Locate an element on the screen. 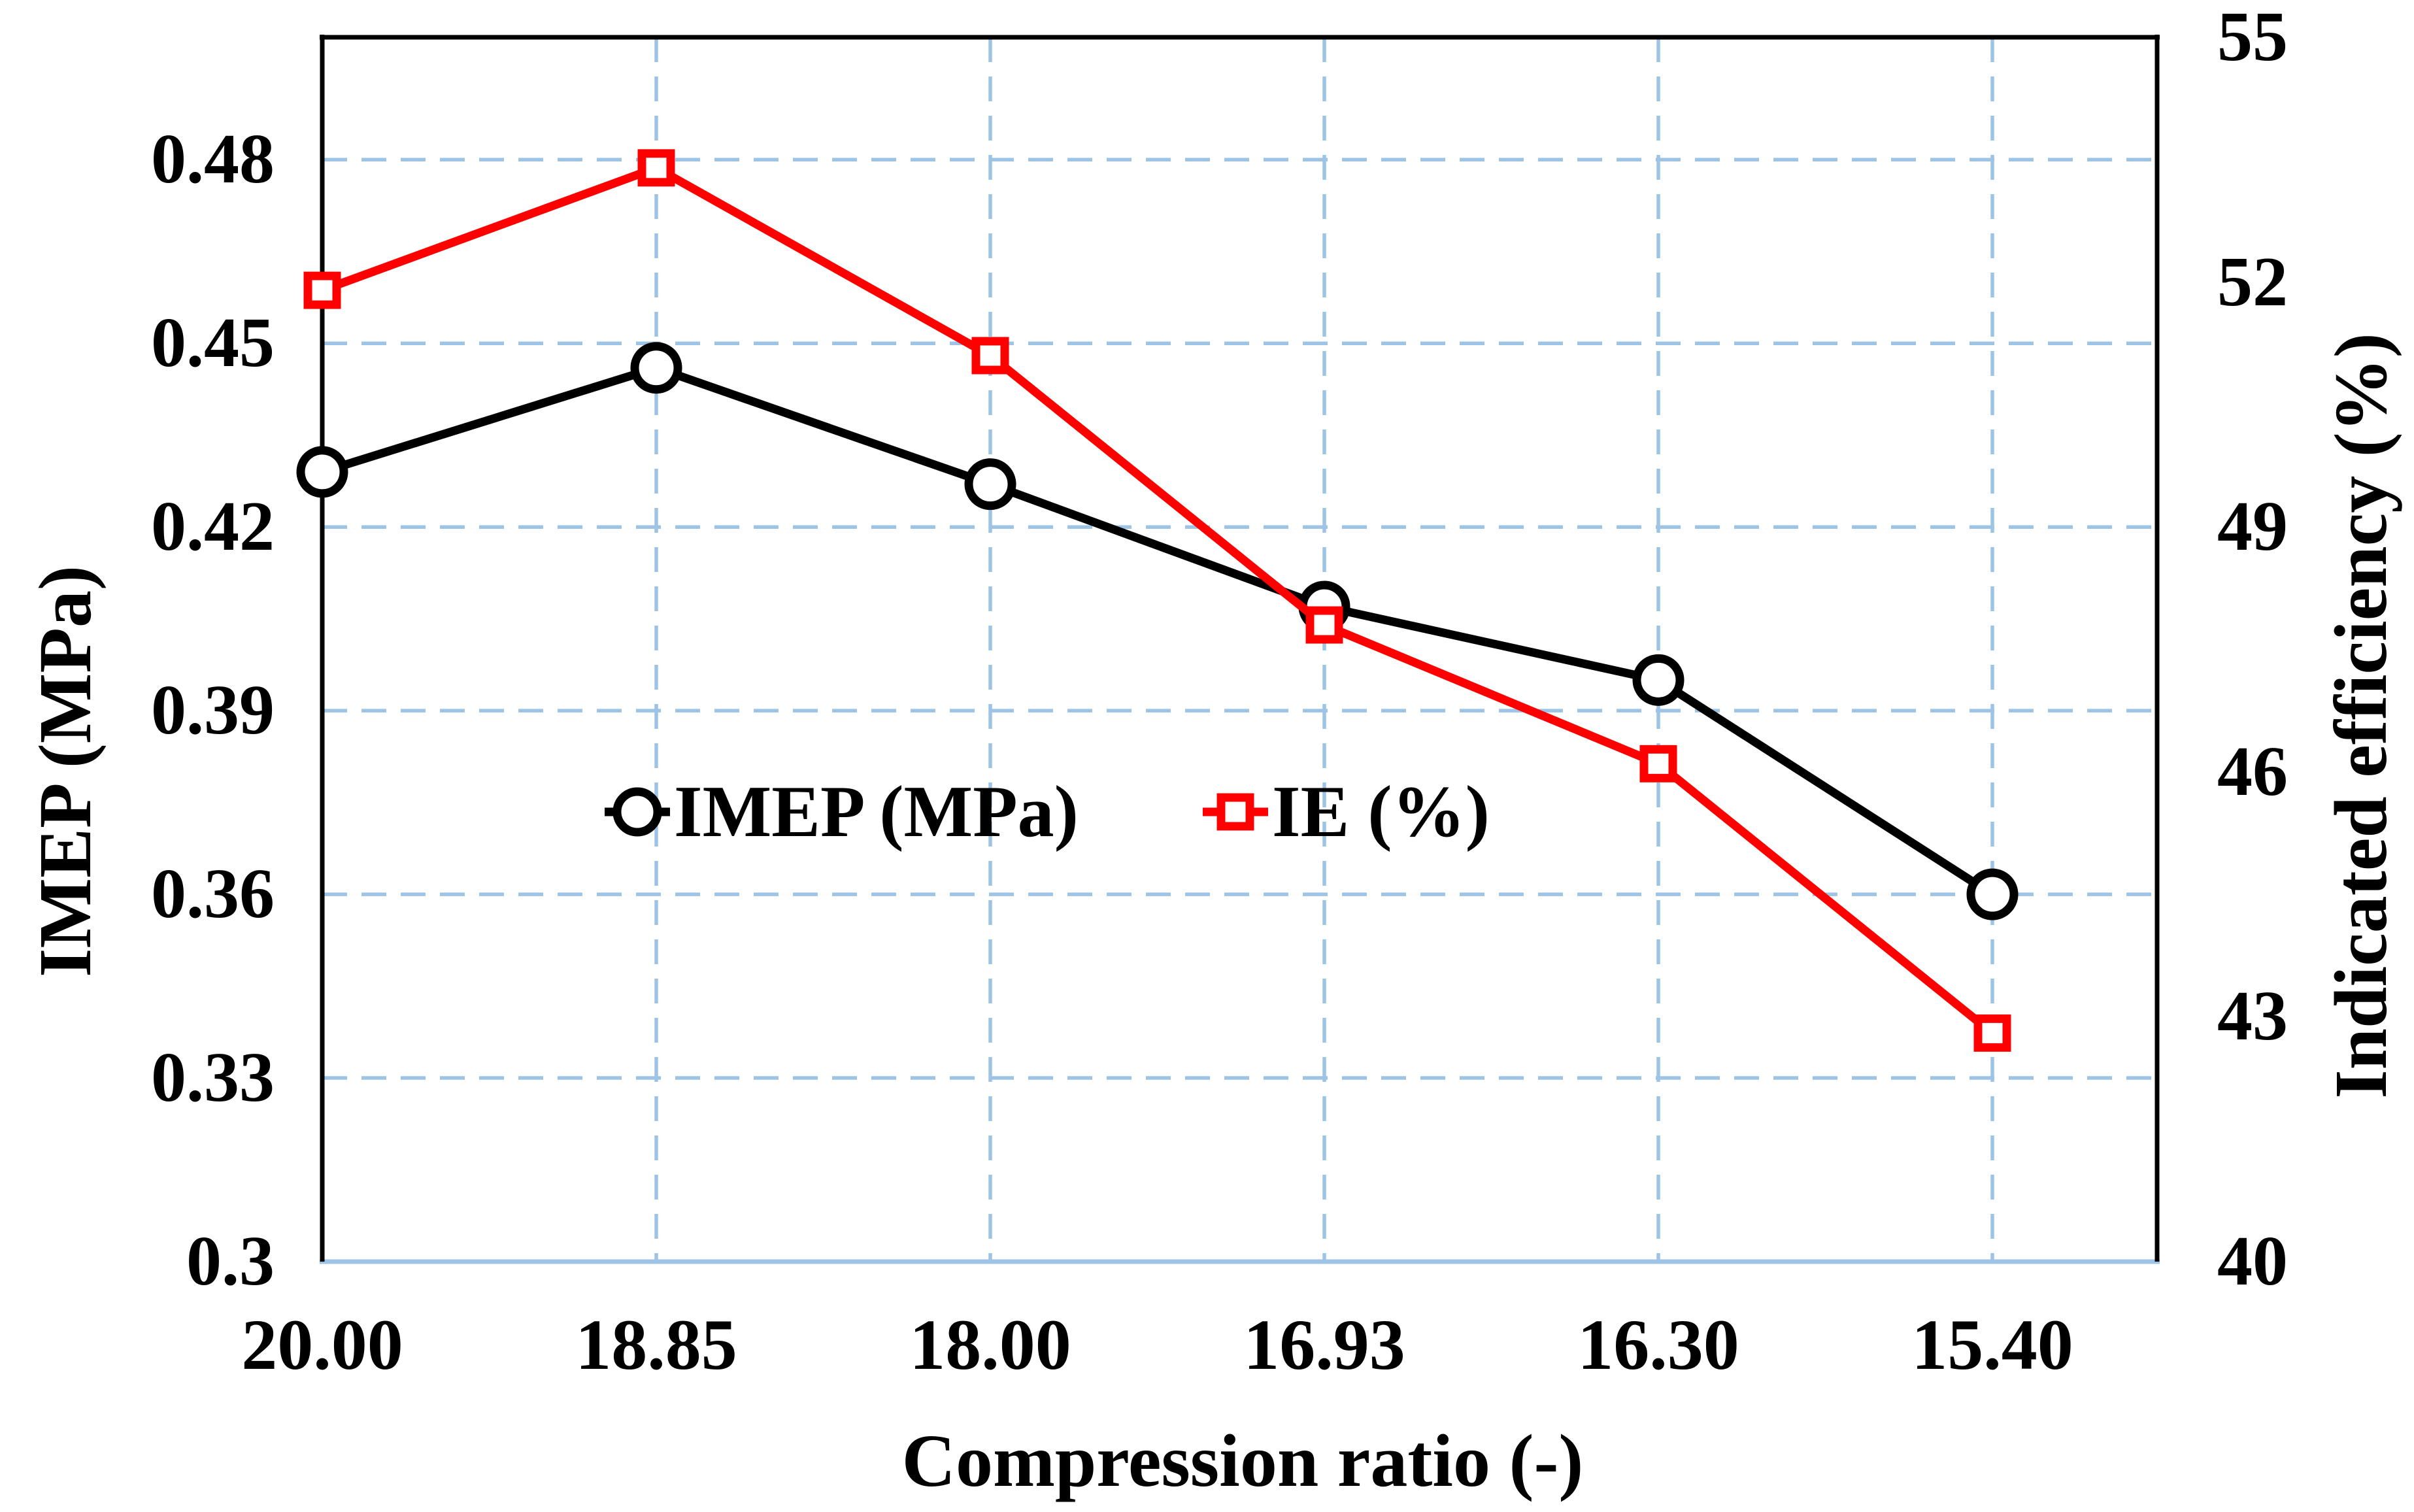  tick-left-label: 0.3 is located at coordinates (230, 1261).